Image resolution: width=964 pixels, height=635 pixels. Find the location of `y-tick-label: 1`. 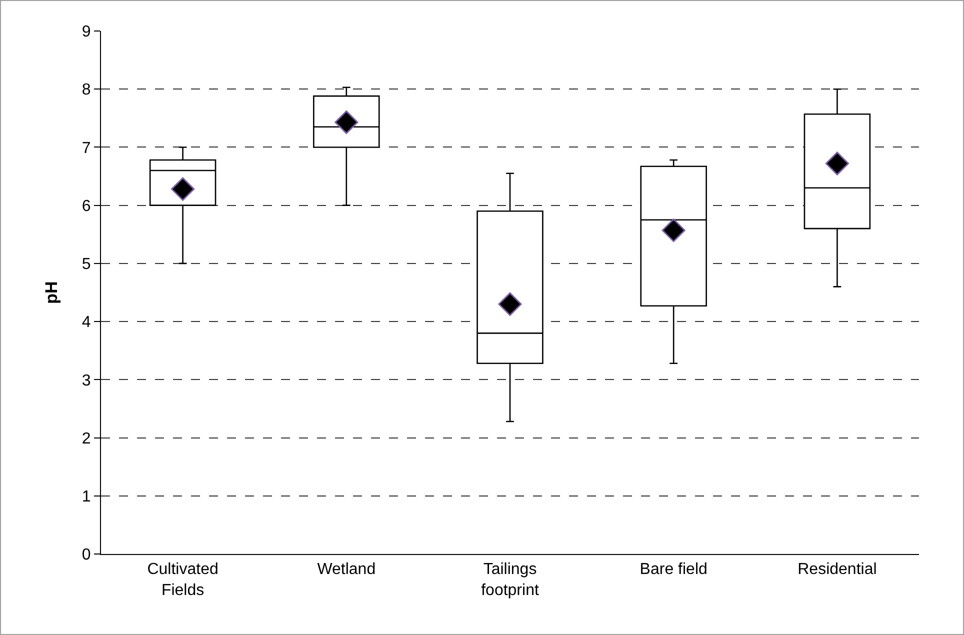

y-tick-label: 1 is located at coordinates (86, 497).